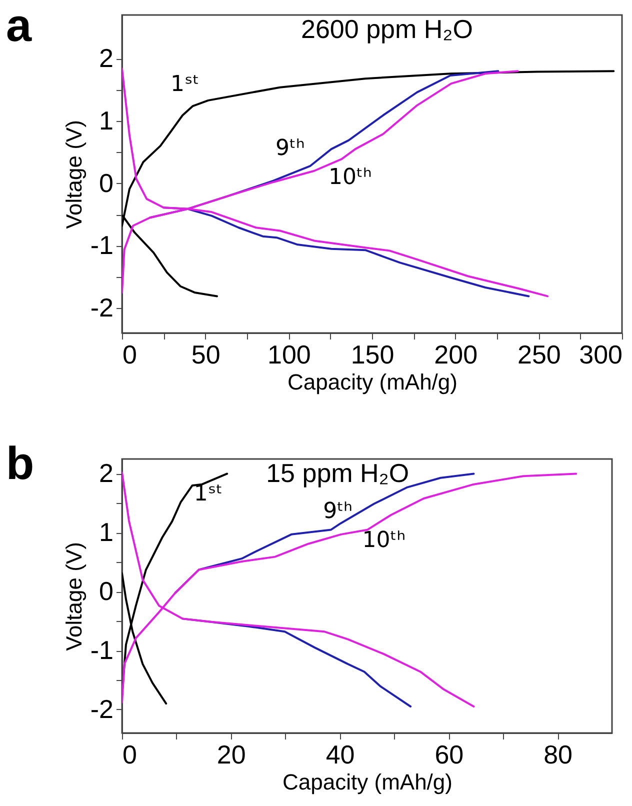  Describe the element at coordinates (20, 463) in the screenshot. I see `text: b` at that location.